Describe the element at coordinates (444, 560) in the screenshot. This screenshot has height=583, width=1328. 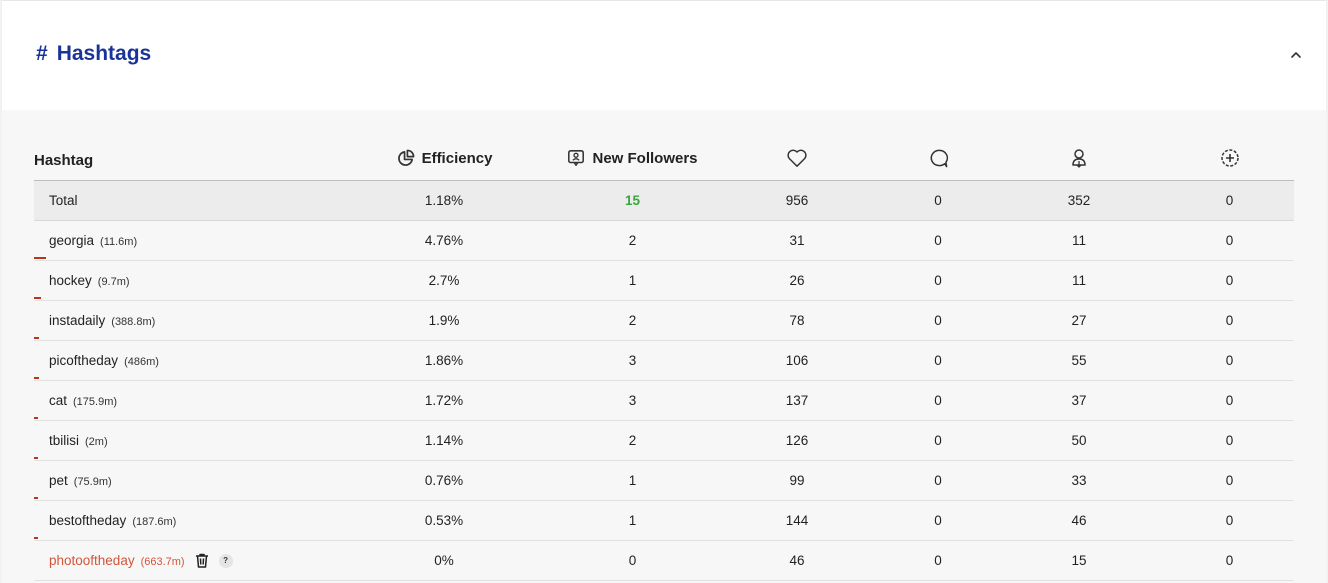
I see `efficiency-cell: 0%` at that location.